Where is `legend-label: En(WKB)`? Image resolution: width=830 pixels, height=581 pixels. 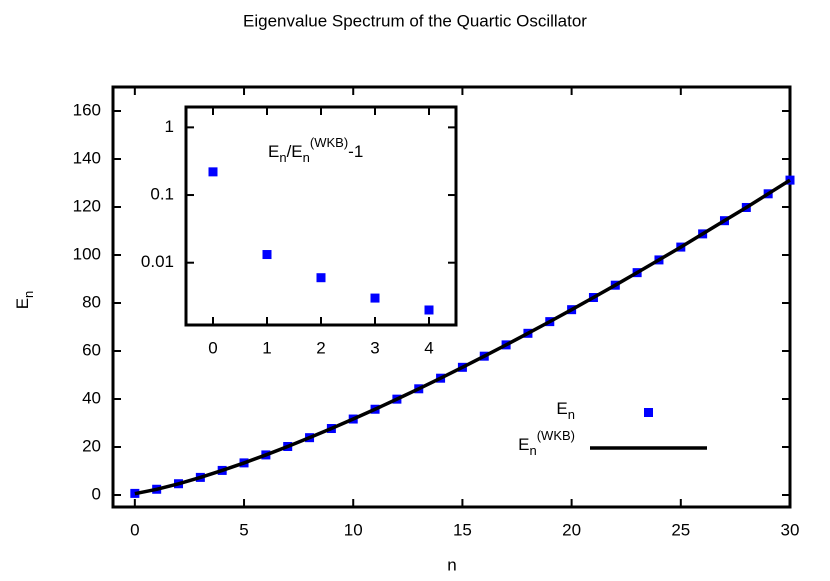 legend-label: En(WKB) is located at coordinates (546, 443).